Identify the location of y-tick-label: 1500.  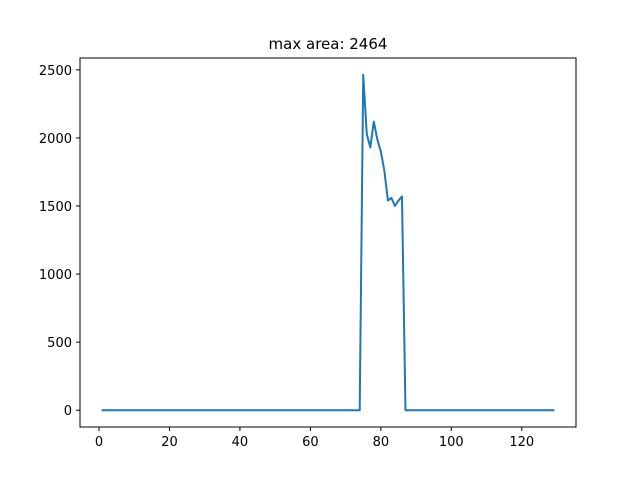
(55, 207).